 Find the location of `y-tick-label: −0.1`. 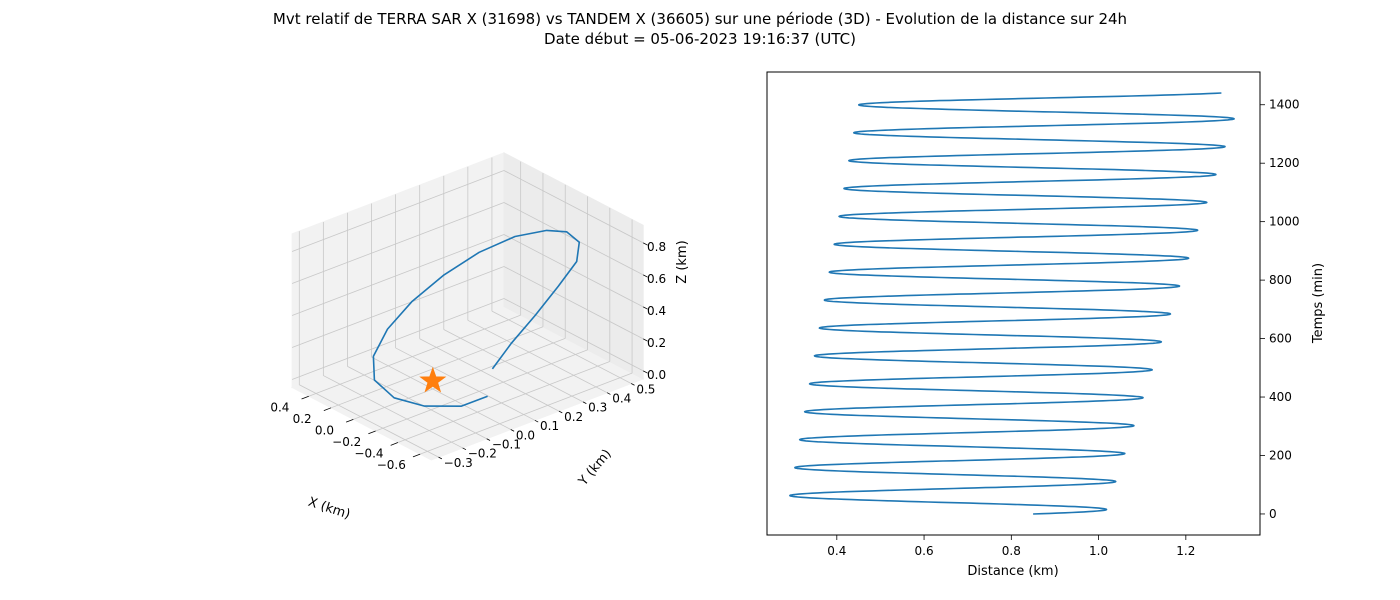

y-tick-label: −0.1 is located at coordinates (506, 445).